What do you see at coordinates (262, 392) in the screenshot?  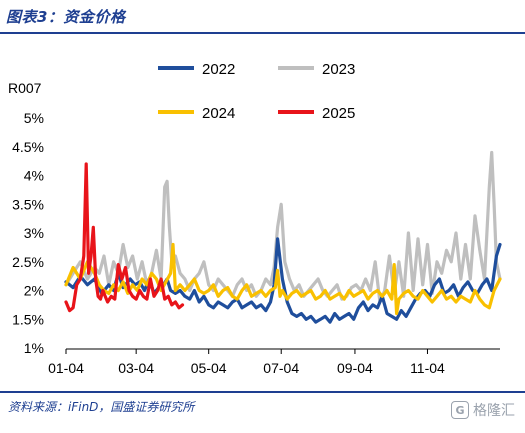 I see `source-divider` at bounding box center [262, 392].